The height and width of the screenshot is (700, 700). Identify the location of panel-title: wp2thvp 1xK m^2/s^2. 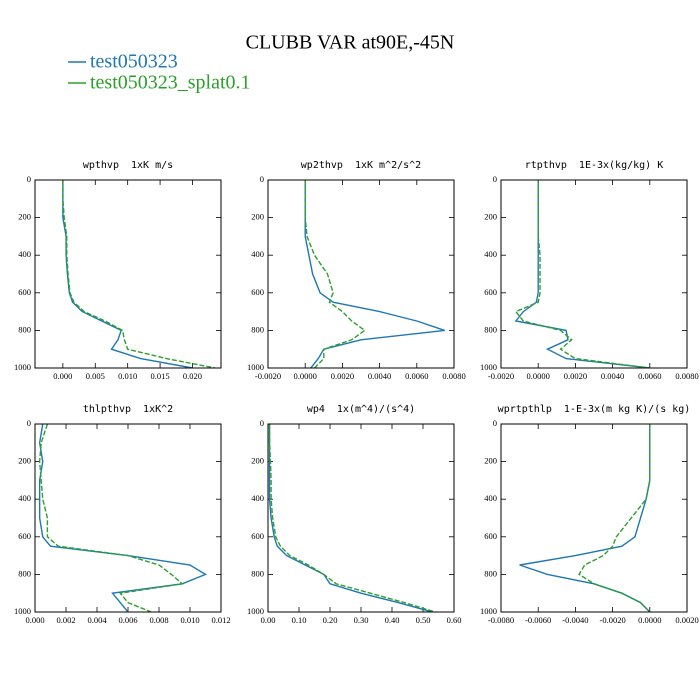
(361, 165).